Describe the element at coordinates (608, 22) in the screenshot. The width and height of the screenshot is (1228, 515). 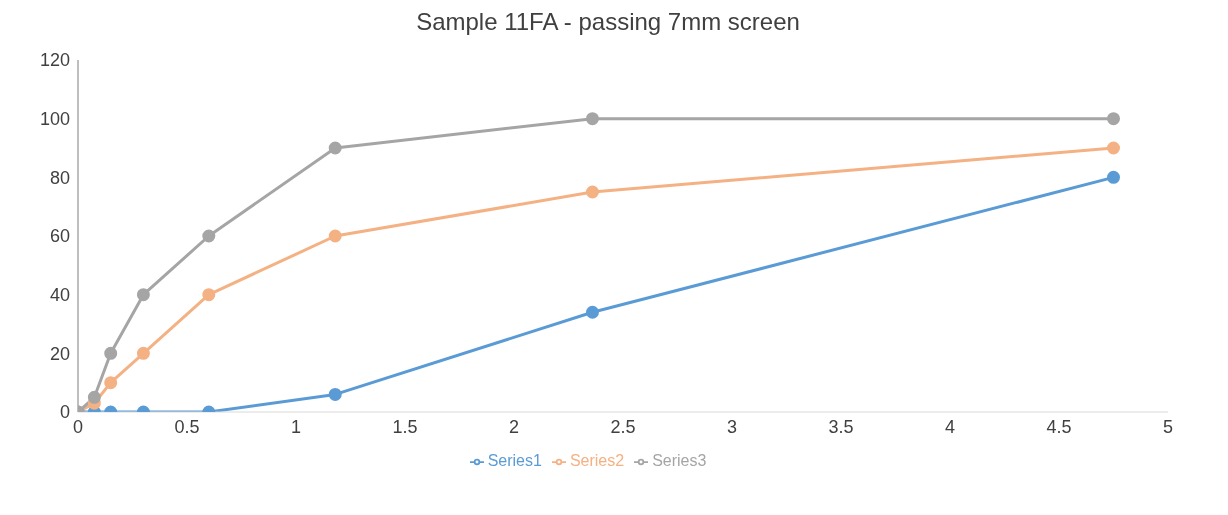
I see `chart-title: Sample 11FA - passing 7mm screen` at that location.